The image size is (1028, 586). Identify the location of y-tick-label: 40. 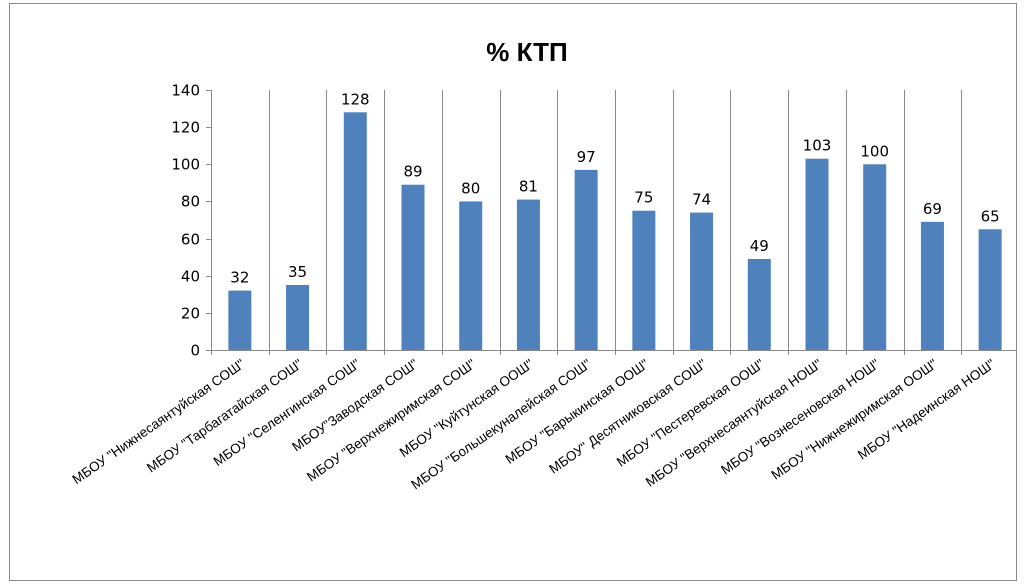
(190, 277).